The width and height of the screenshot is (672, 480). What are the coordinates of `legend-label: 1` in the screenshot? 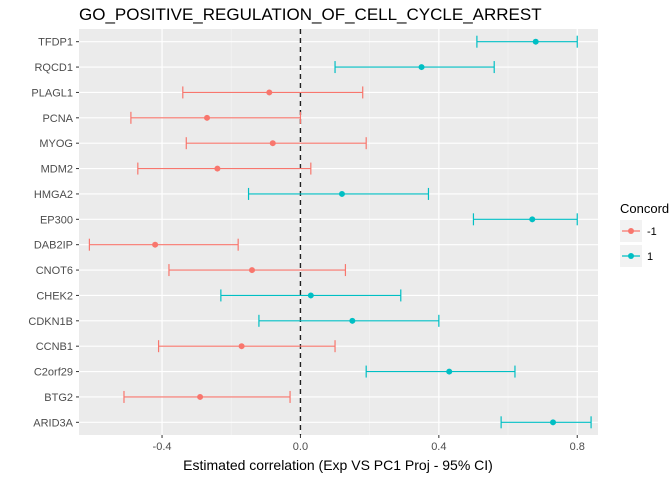 It's located at (650, 257).